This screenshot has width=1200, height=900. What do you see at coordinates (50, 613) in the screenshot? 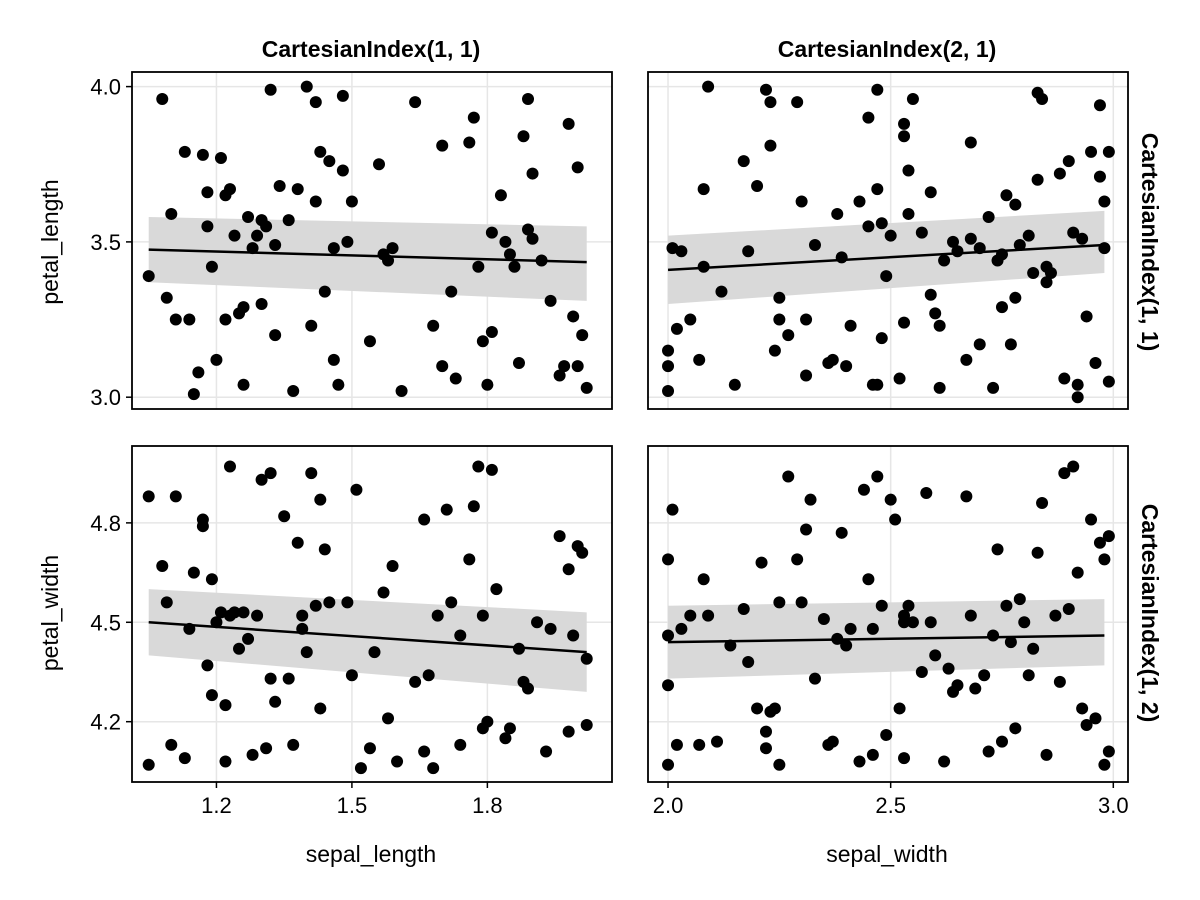
I see `y-axis-label-bottom: petal_width` at bounding box center [50, 613].